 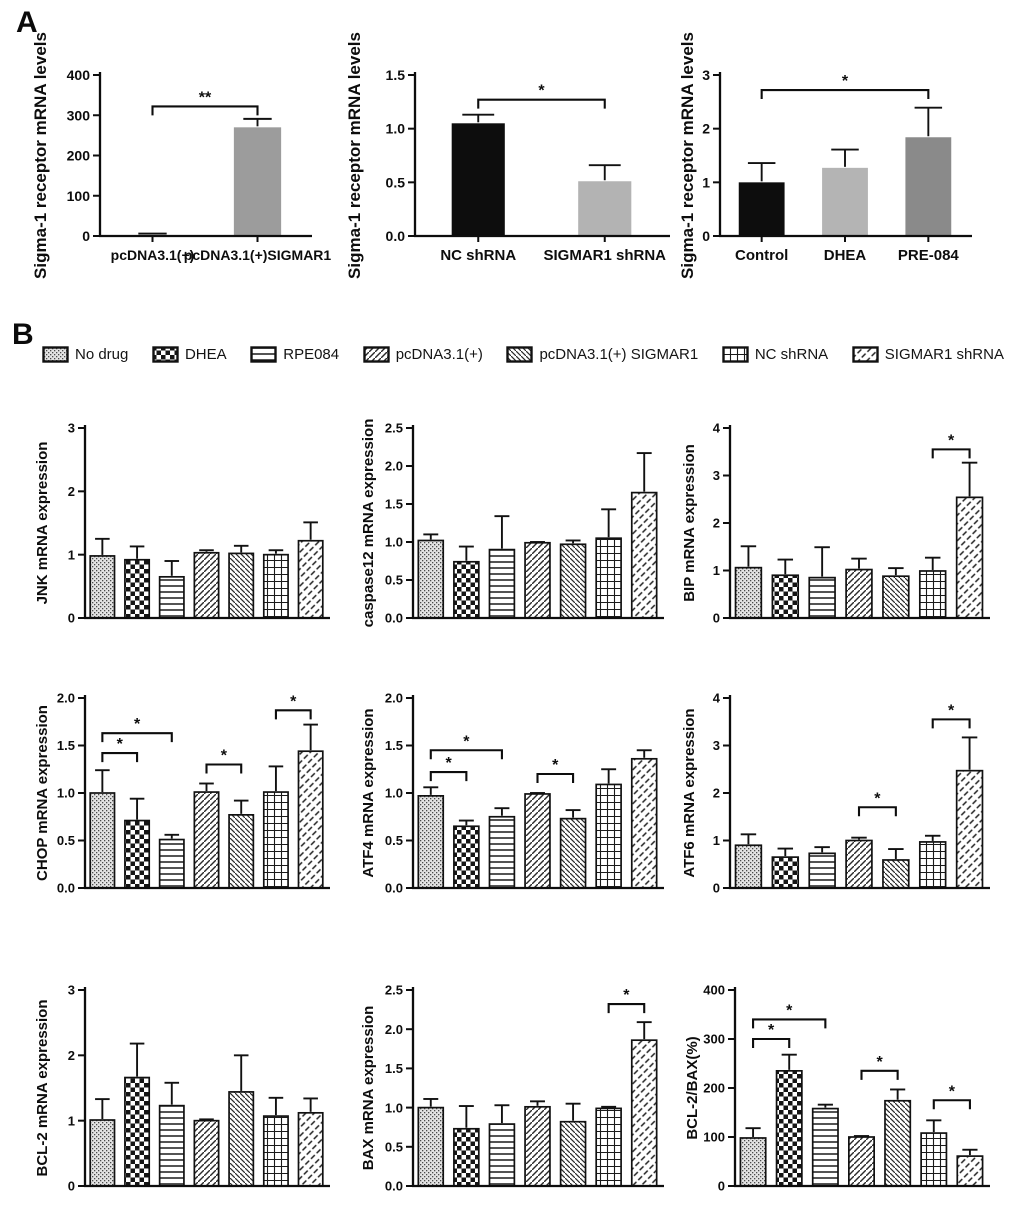 What do you see at coordinates (394, 745) in the screenshot?
I see `y-tick-label: 1.5` at bounding box center [394, 745].